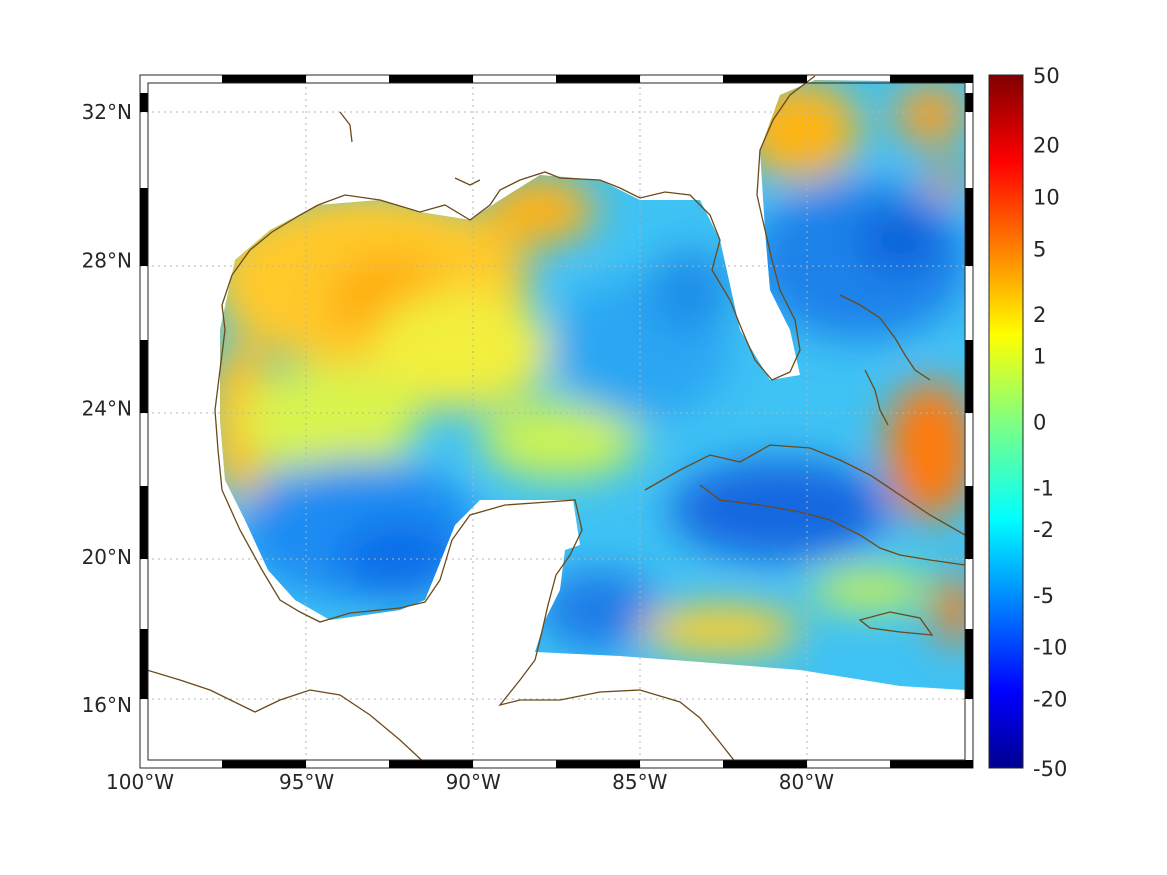 Image resolution: width=1167 pixels, height=875 pixels. What do you see at coordinates (1043, 596) in the screenshot?
I see `colorbar-tick-label: -5` at bounding box center [1043, 596].